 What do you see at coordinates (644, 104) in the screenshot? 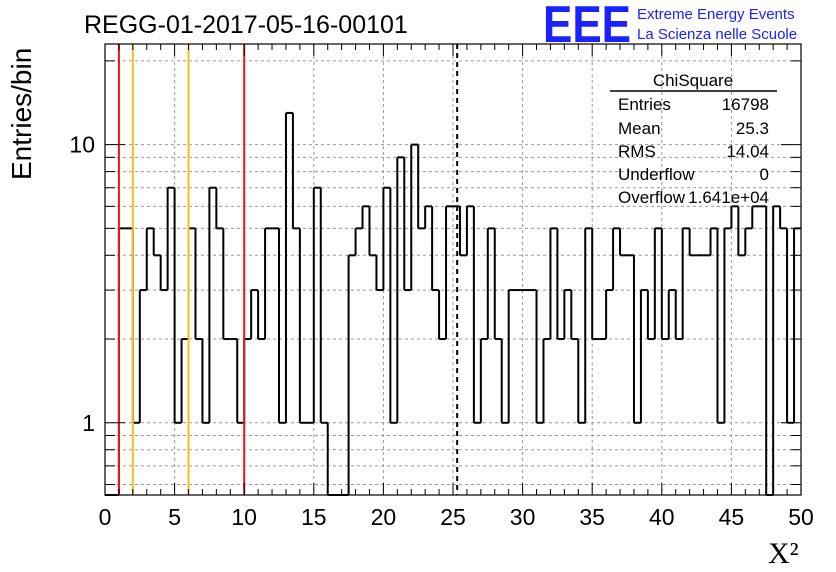
I see `stats-label-entries: Entries` at bounding box center [644, 104].